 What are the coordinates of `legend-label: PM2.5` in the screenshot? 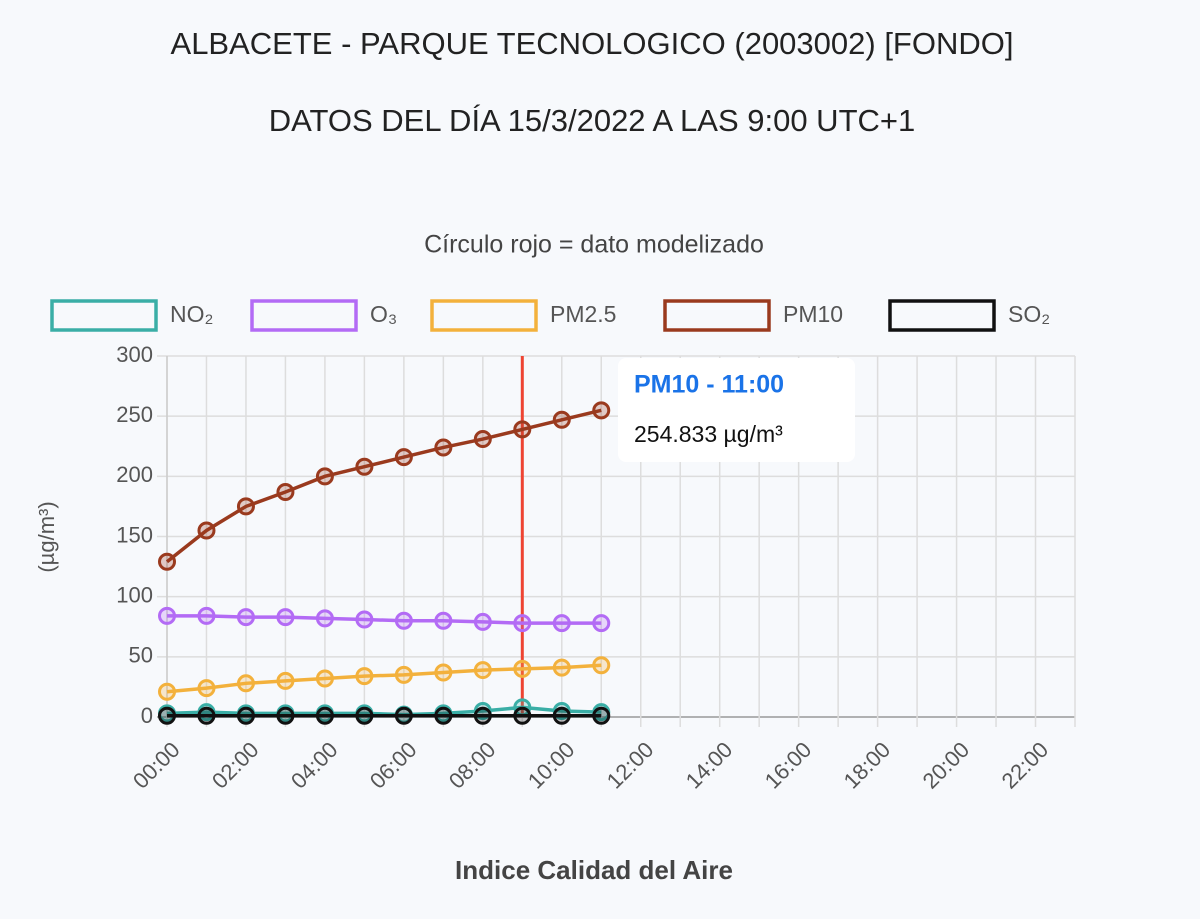 It's located at (583, 314).